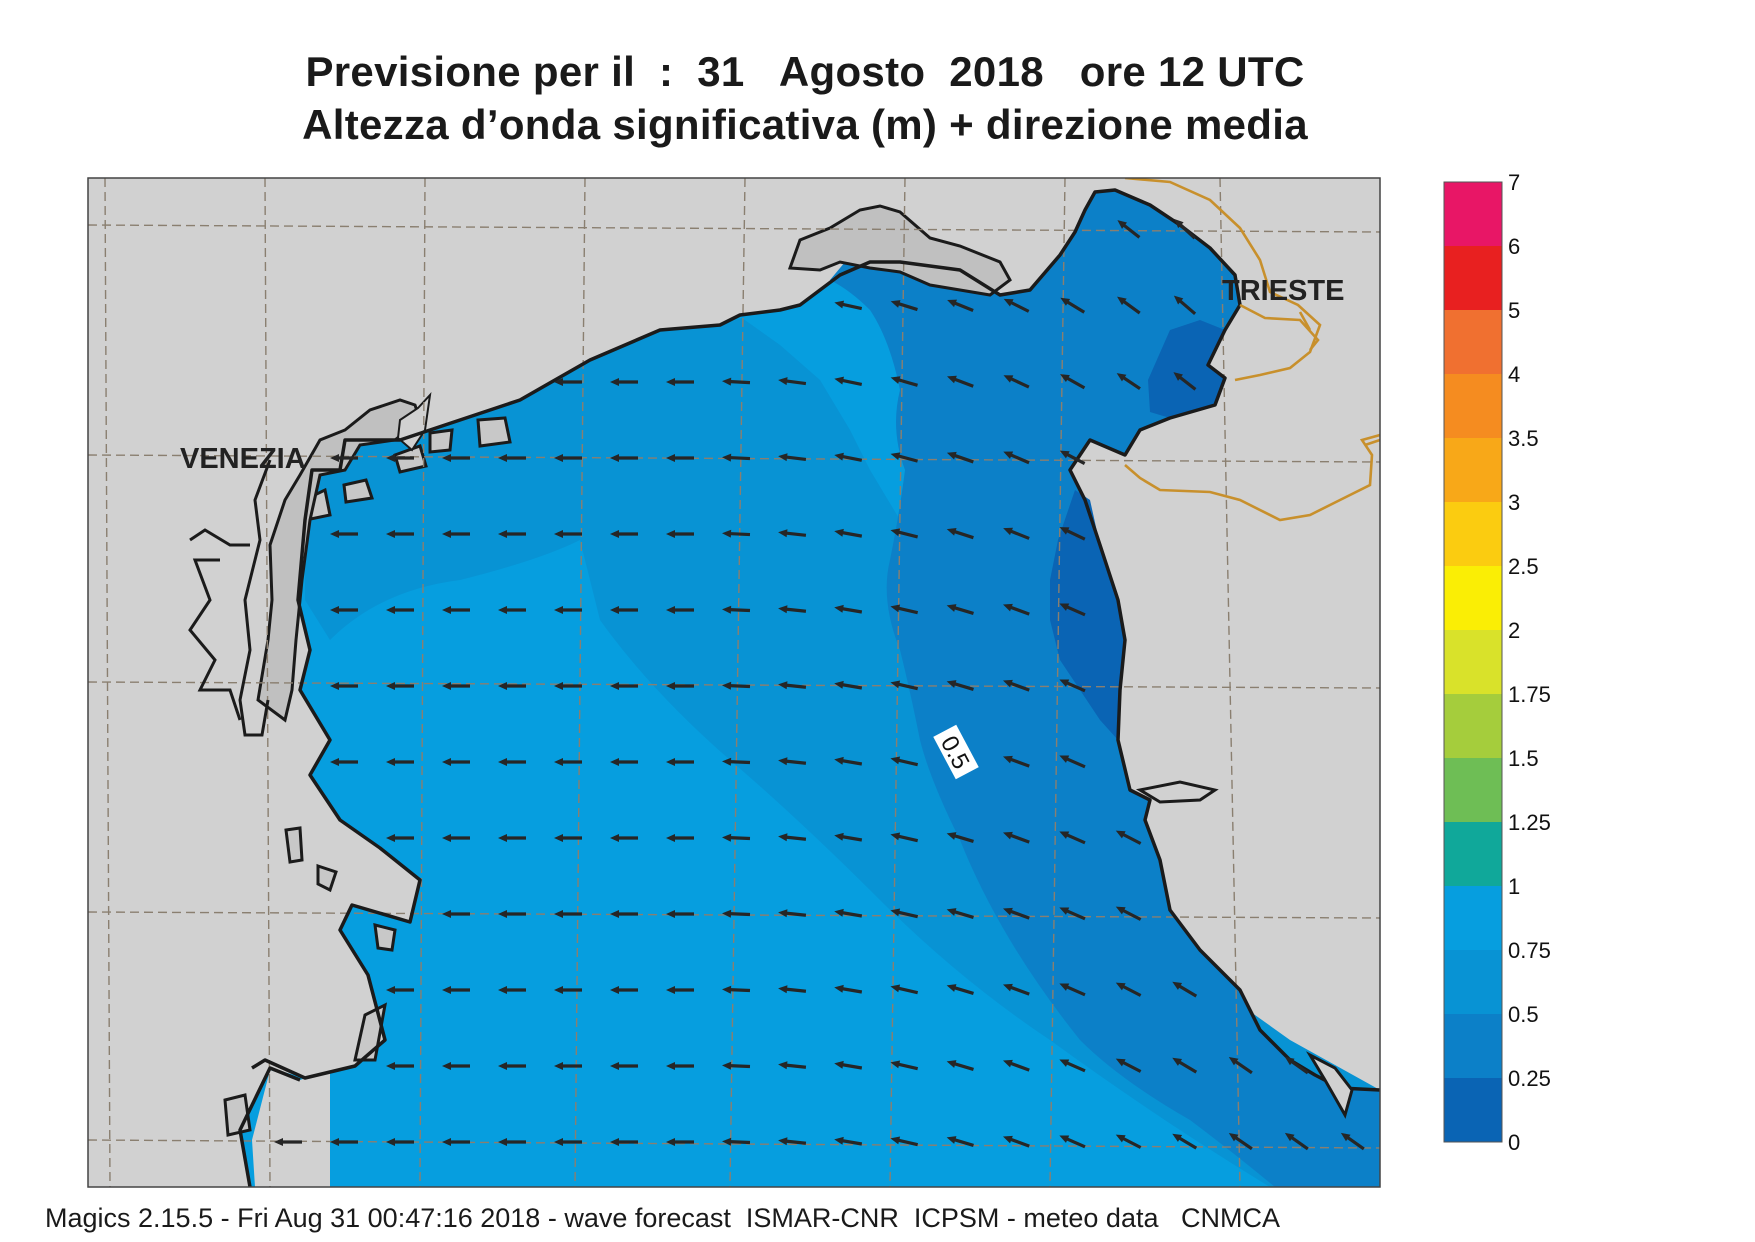  What do you see at coordinates (1523, 438) in the screenshot?
I see `legend-label: 3.5` at bounding box center [1523, 438].